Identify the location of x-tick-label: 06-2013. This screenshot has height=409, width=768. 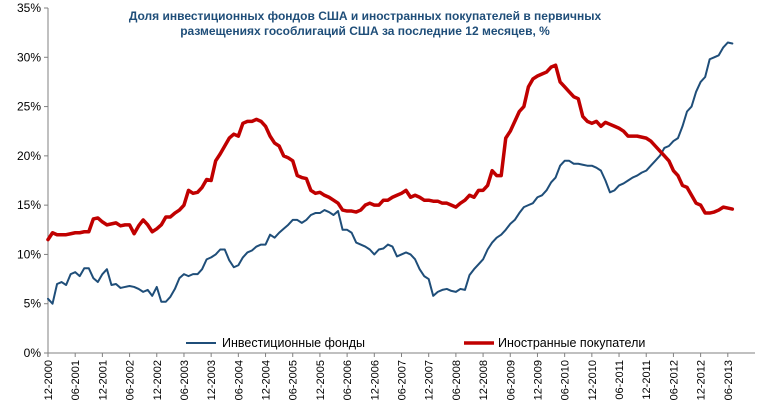
(729, 380).